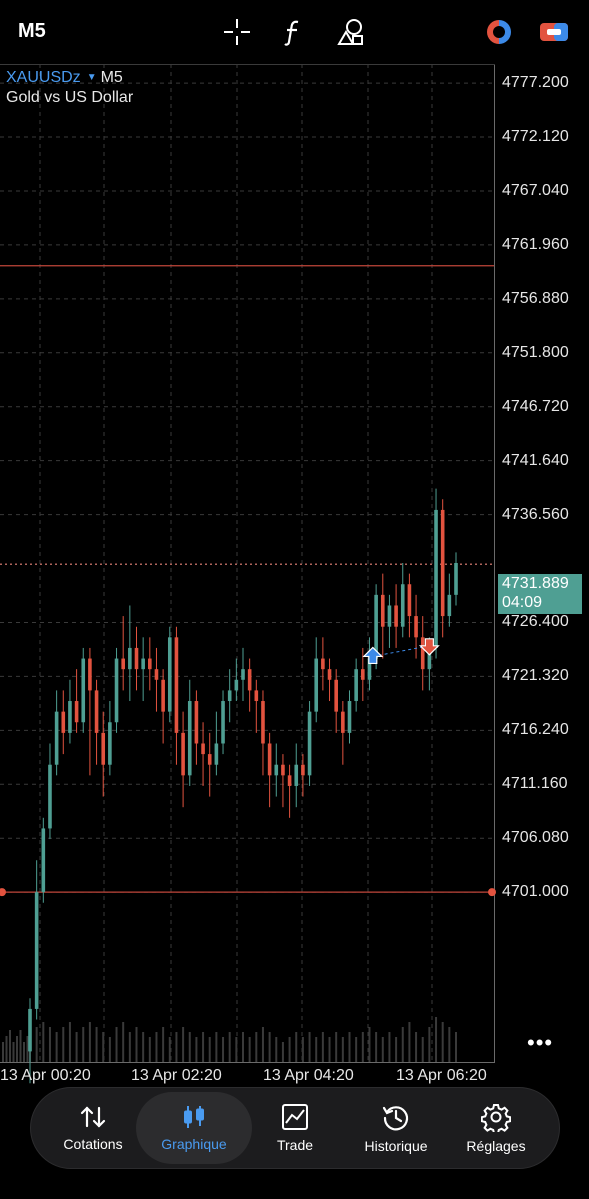 The width and height of the screenshot is (589, 1199). I want to click on symbol-label: XAUUSDz ▼ M5, so click(64, 78).